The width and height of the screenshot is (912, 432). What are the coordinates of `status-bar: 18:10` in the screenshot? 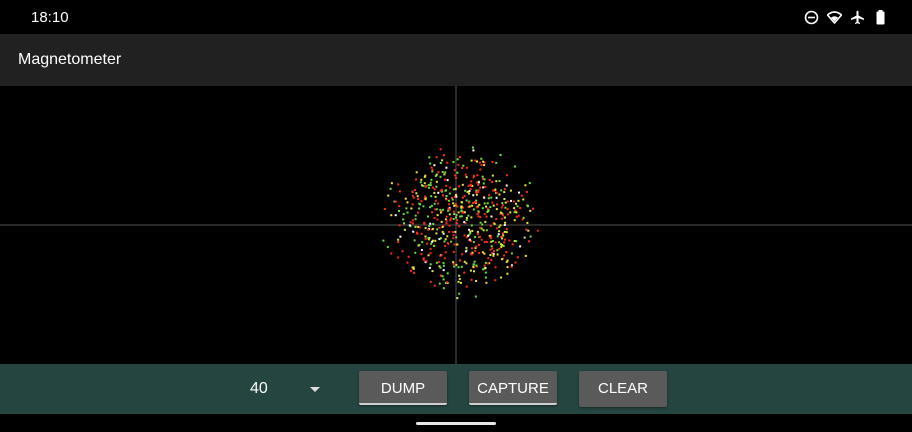 It's located at (456, 17).